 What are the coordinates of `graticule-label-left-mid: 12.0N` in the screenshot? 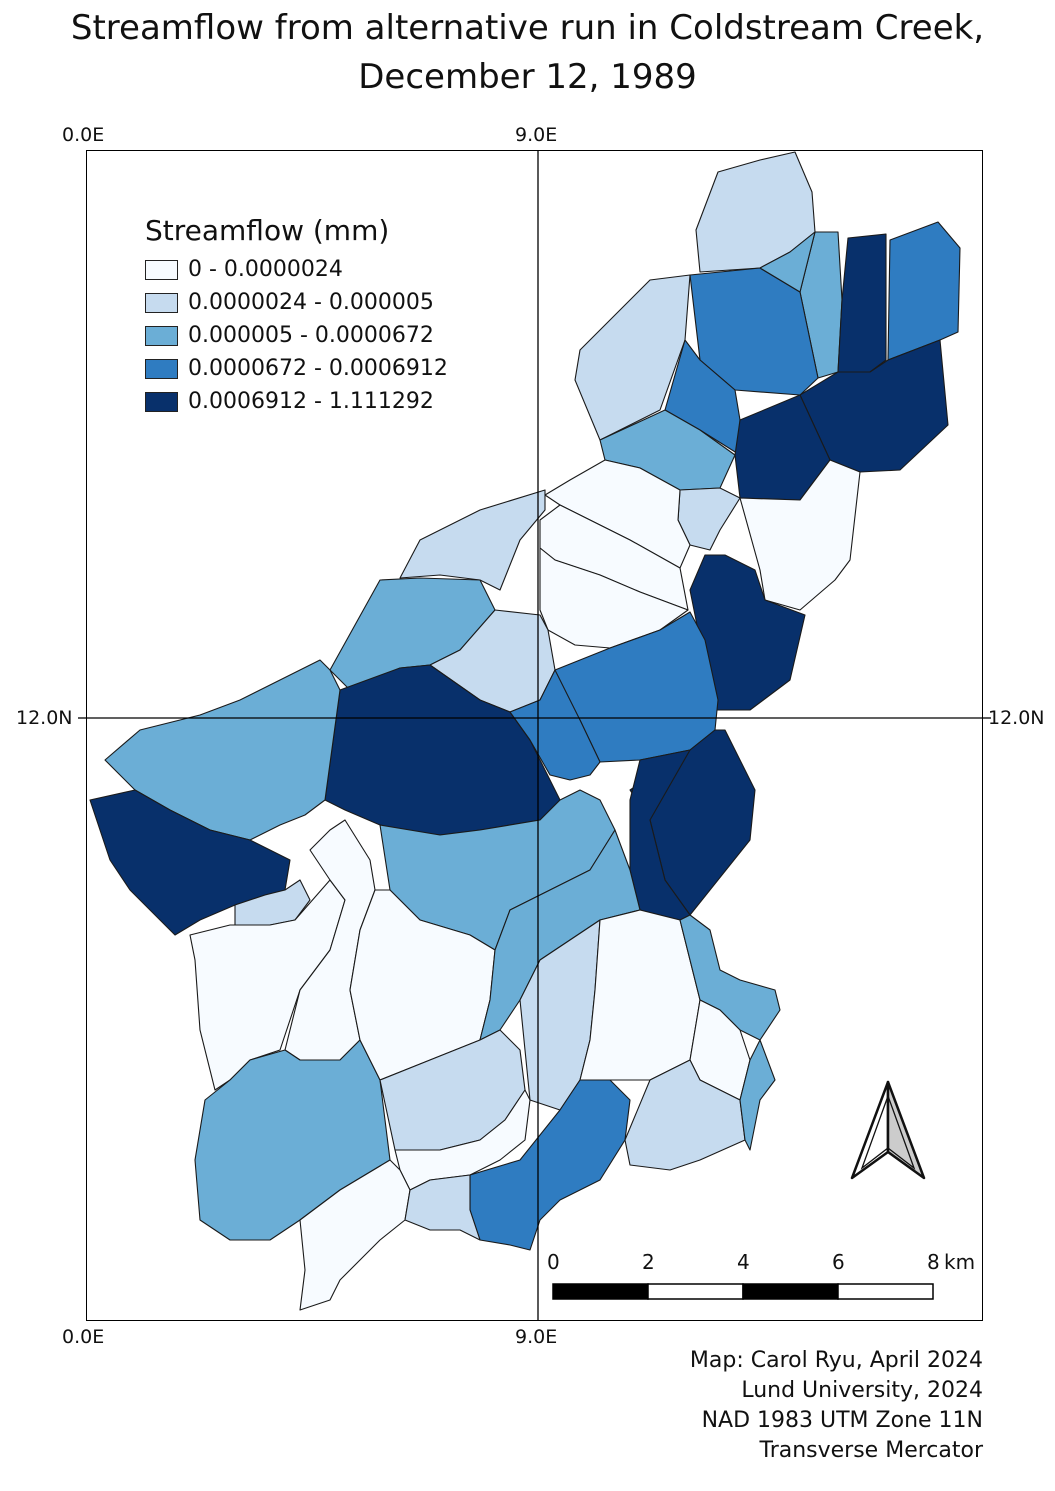 It's located at (44, 718).